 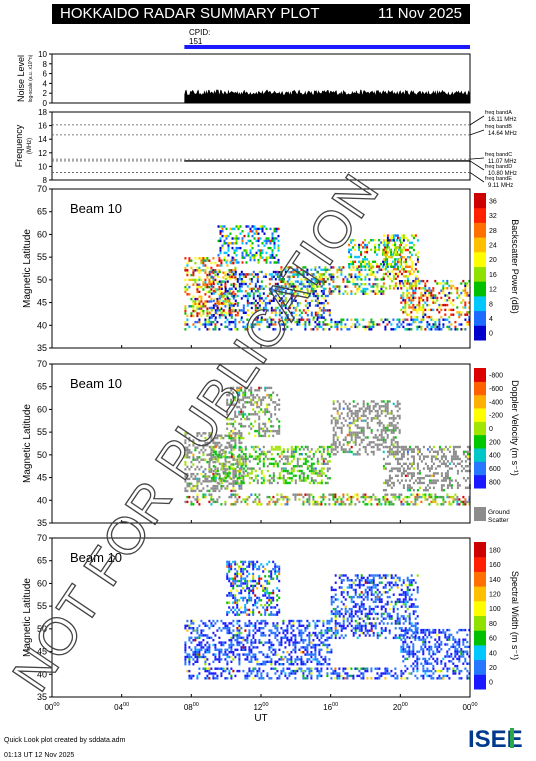 I want to click on frequency-panel-frame, so click(x=261, y=146).